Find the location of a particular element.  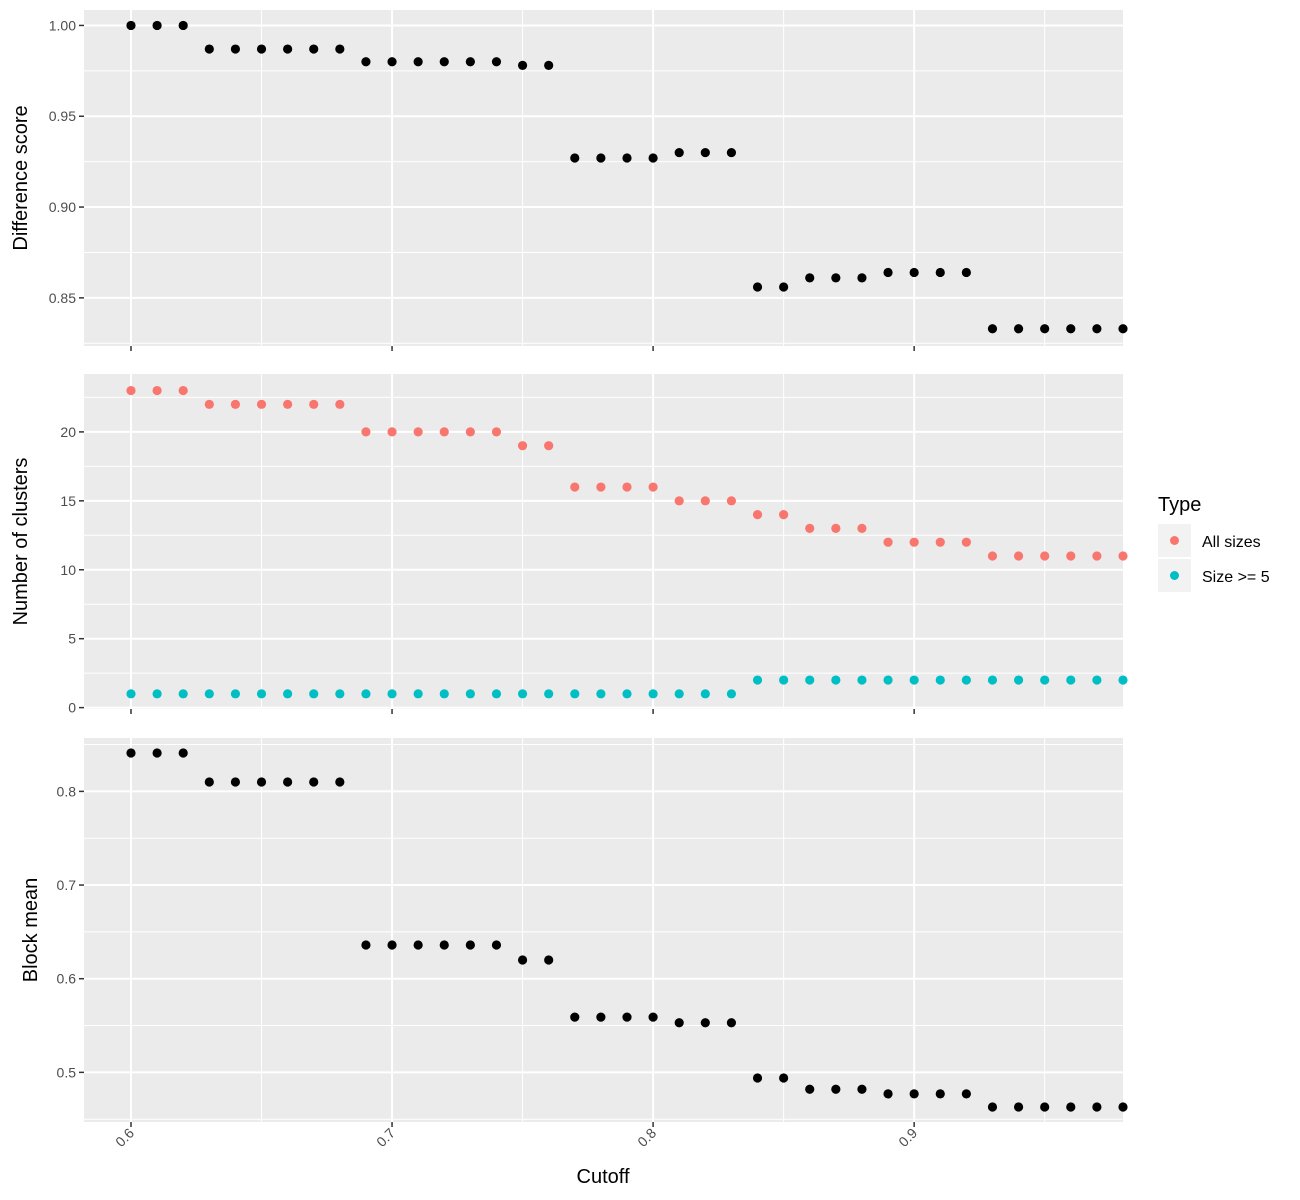

y-tick-label: 0.90 is located at coordinates (62, 207).